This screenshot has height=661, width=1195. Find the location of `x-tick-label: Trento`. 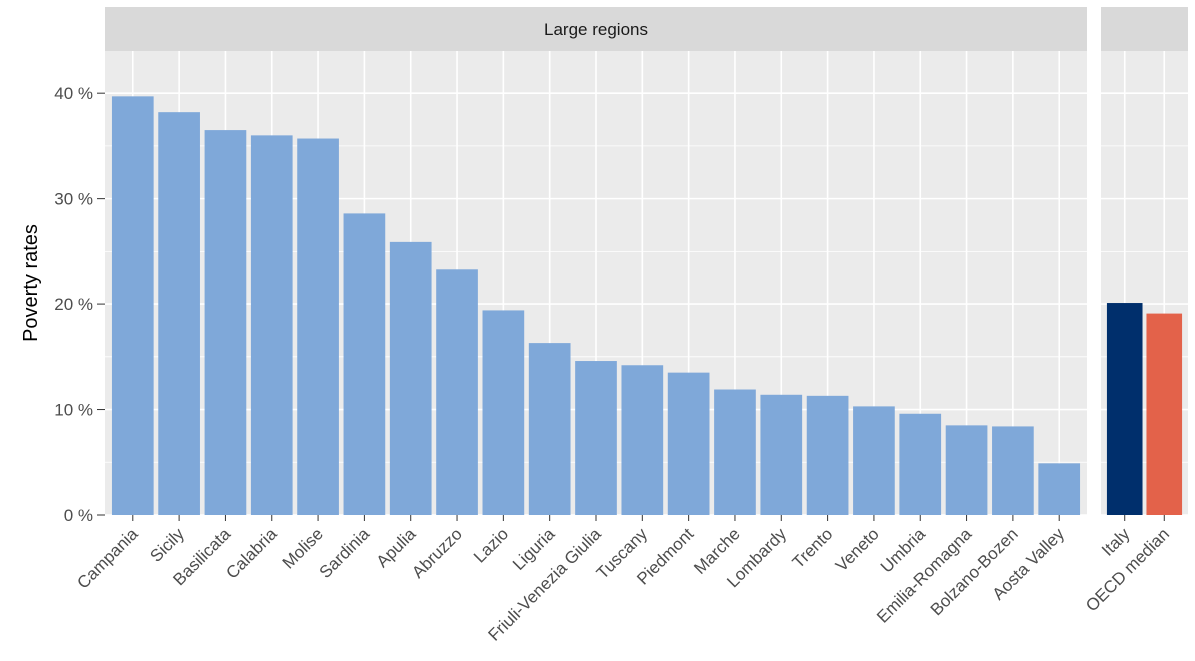

x-tick-label: Trento is located at coordinates (813, 548).